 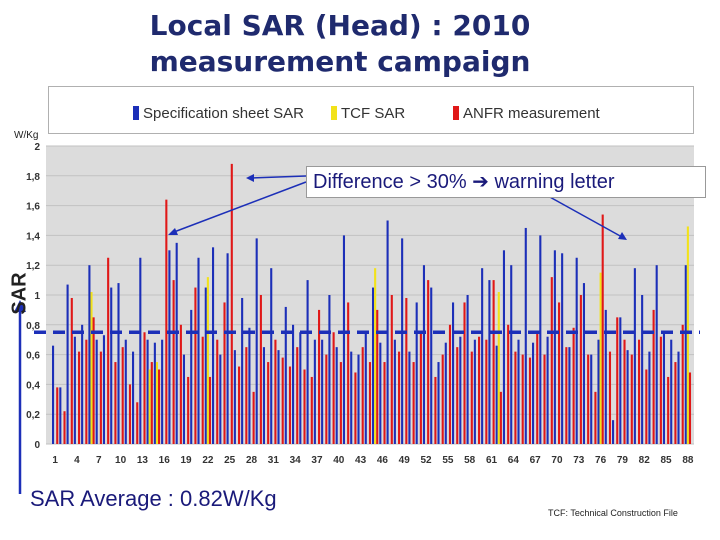 I want to click on y-tick-label: 1,4, so click(x=33, y=236).